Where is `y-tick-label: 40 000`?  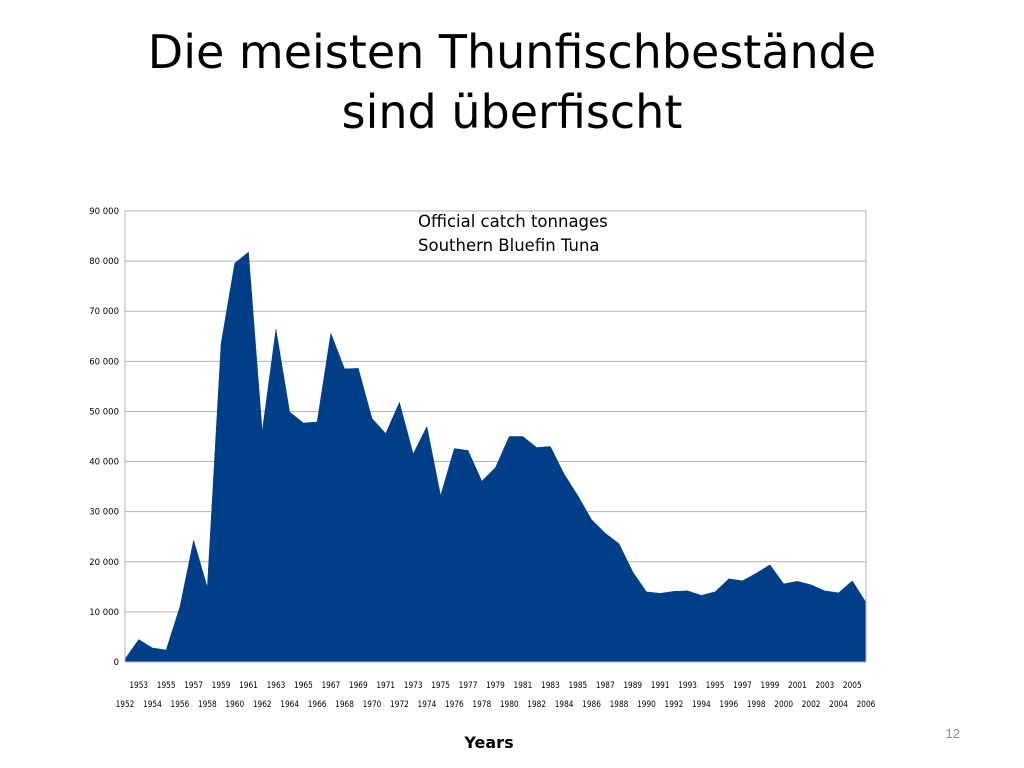 y-tick-label: 40 000 is located at coordinates (104, 463).